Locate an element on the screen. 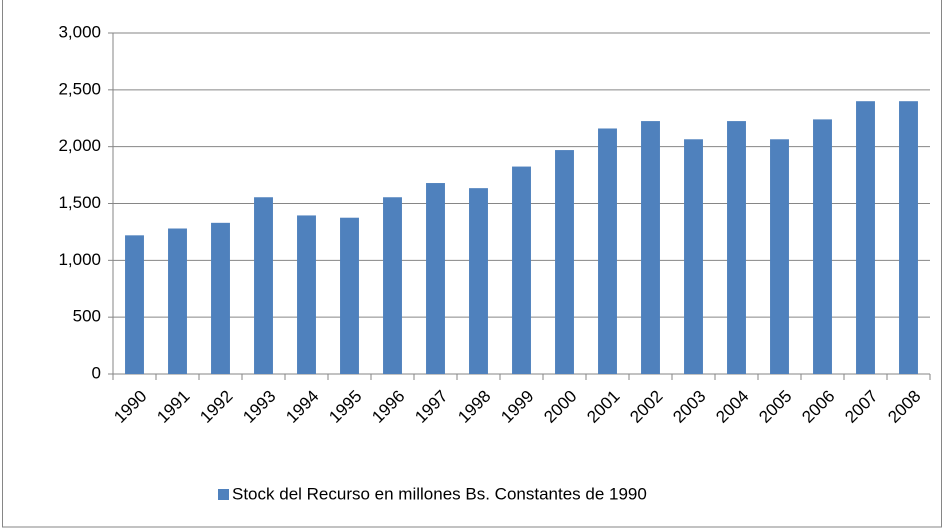 The width and height of the screenshot is (945, 531). y-tick-label: 3,000 is located at coordinates (79, 31).